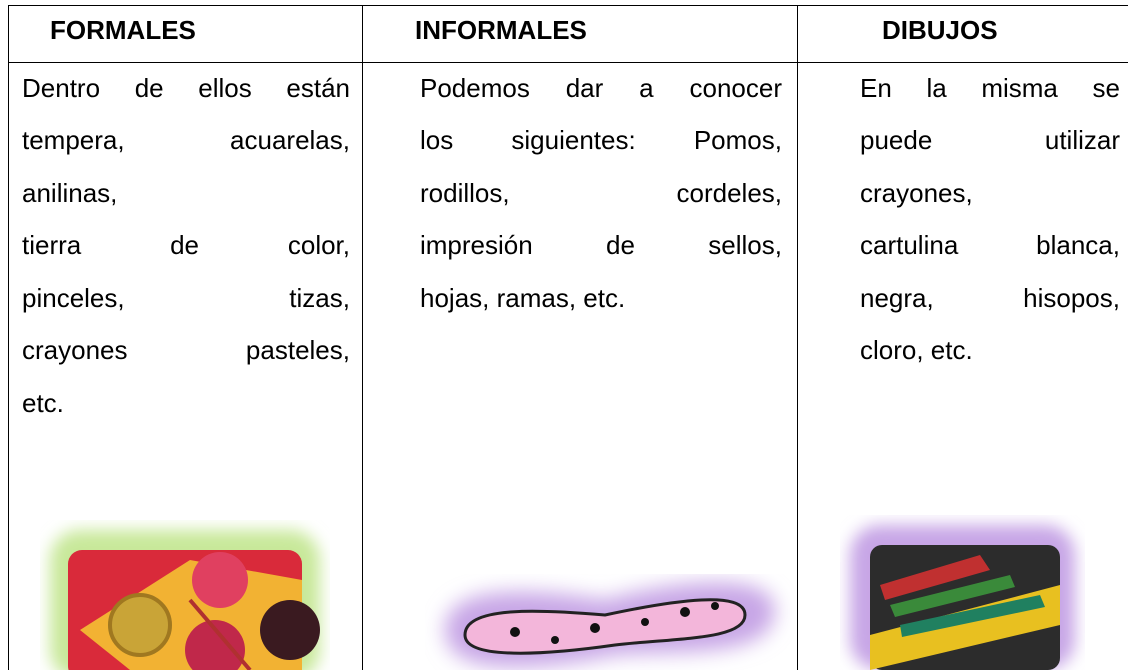 The height and width of the screenshot is (670, 1128). What do you see at coordinates (70, 193) in the screenshot?
I see `cell-line: anilinas,` at bounding box center [70, 193].